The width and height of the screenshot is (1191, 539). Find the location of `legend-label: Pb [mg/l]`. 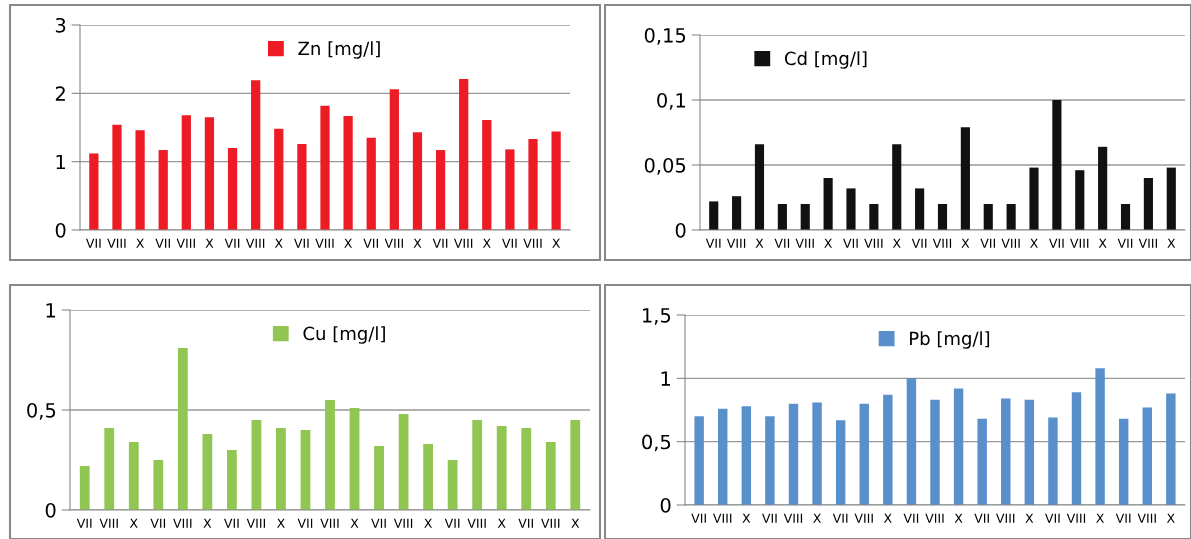

legend-label: Pb [mg/l] is located at coordinates (950, 340).